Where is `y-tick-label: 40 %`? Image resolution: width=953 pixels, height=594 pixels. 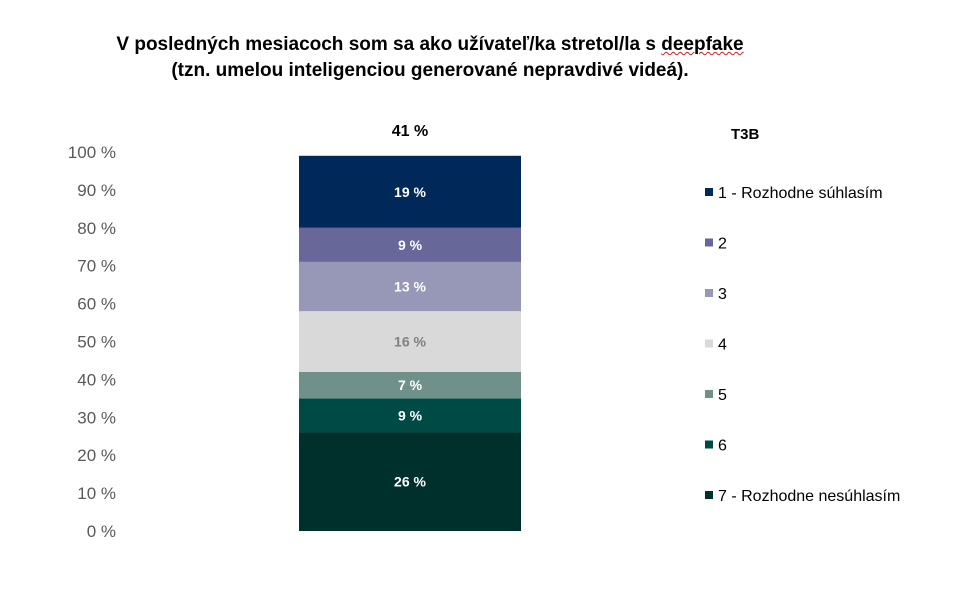 y-tick-label: 40 % is located at coordinates (96, 379).